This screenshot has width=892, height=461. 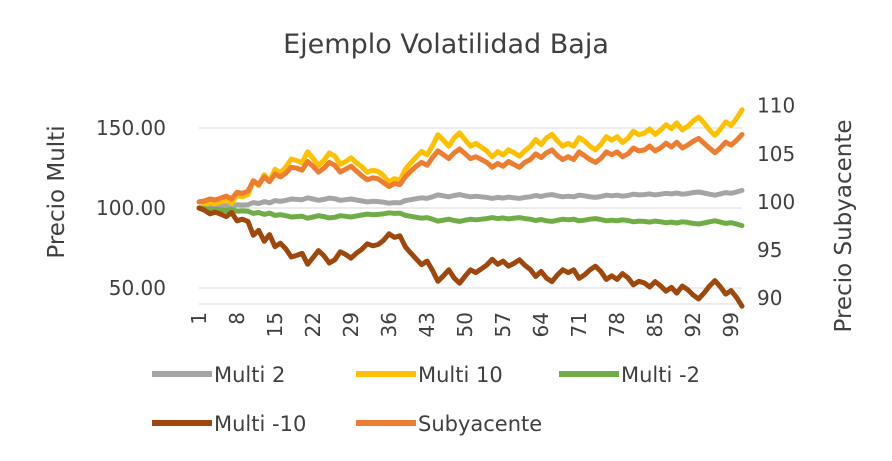 I want to click on x-tick-label: 57, so click(x=503, y=324).